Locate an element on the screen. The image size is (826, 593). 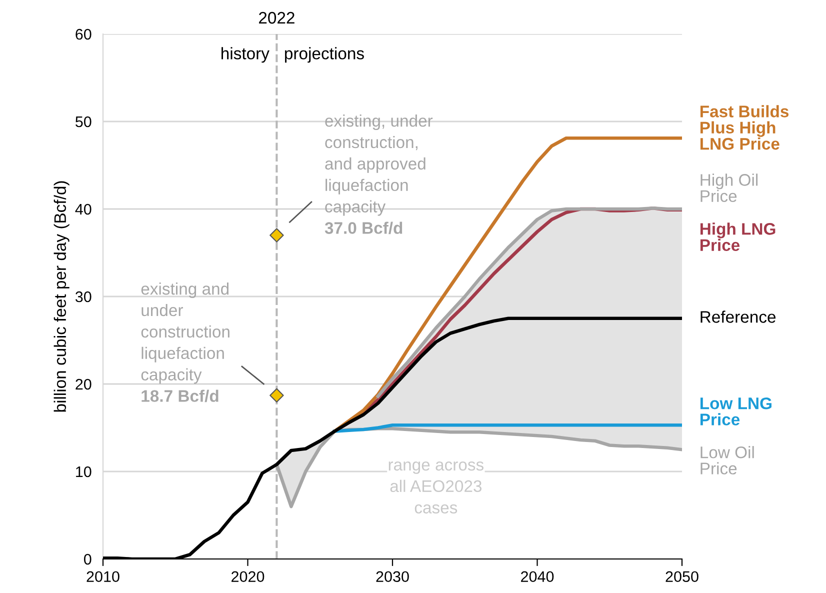
series-label: Reference is located at coordinates (738, 316).